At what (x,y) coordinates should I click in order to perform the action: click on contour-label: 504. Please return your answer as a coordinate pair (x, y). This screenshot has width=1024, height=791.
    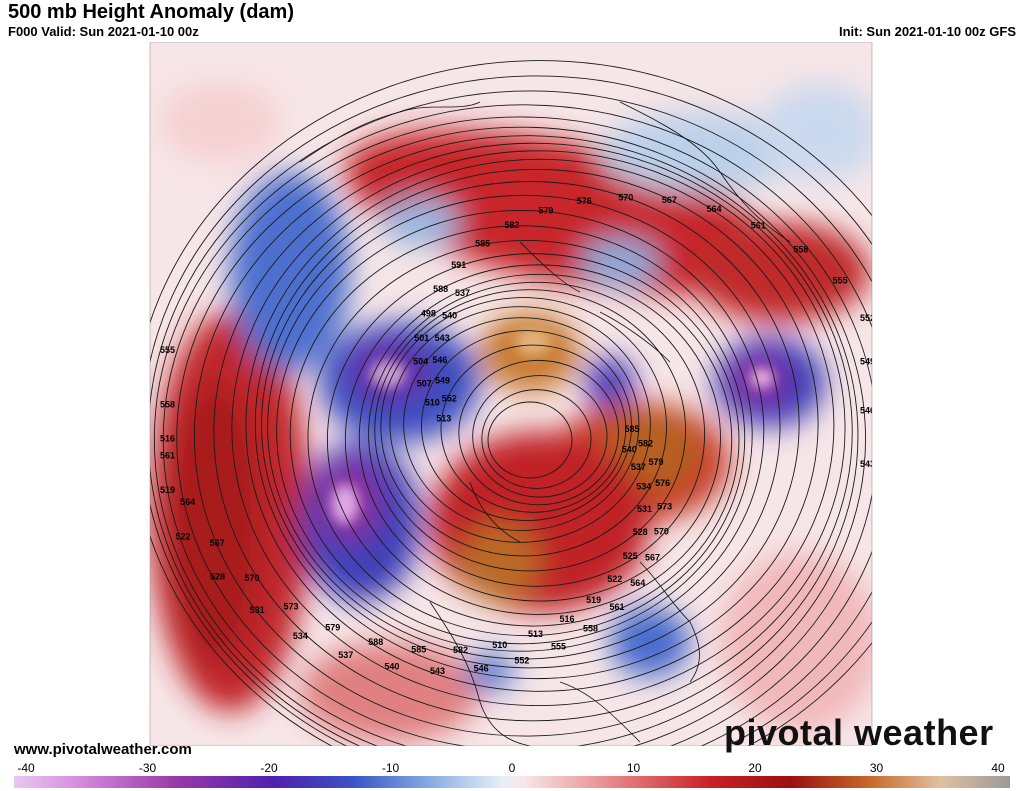
    Looking at the image, I should click on (420, 362).